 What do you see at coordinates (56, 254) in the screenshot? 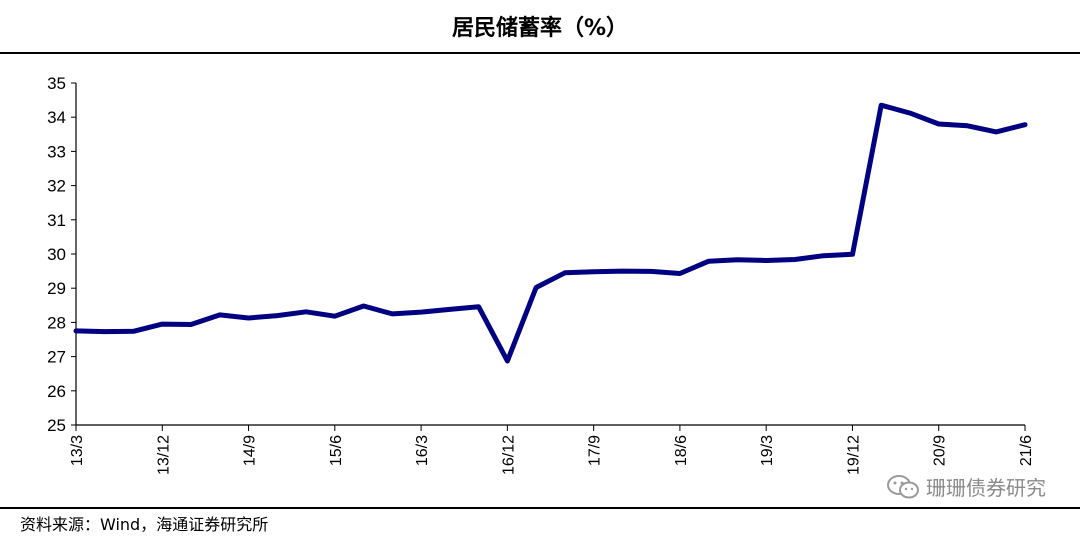
I see `y-tick-label: 30` at bounding box center [56, 254].